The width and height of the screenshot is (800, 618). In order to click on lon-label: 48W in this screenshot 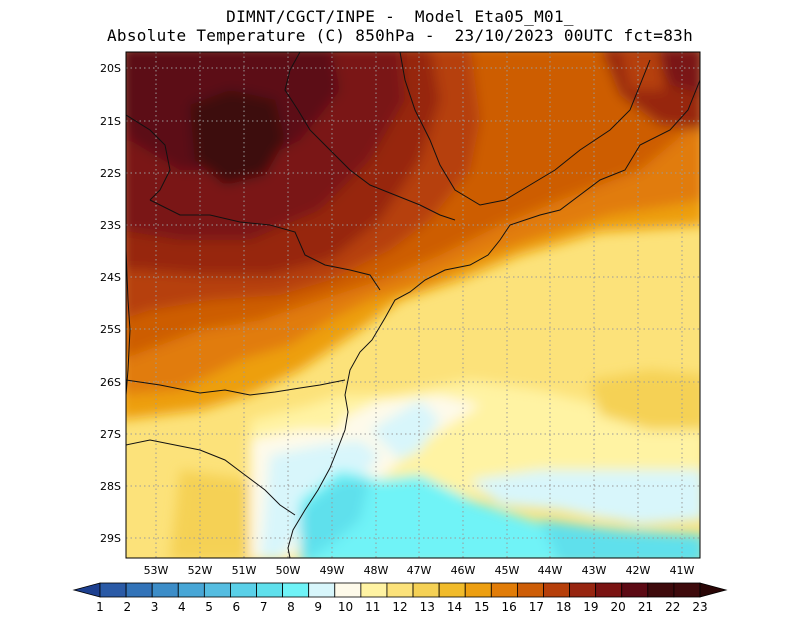, I will do `click(376, 570)`.